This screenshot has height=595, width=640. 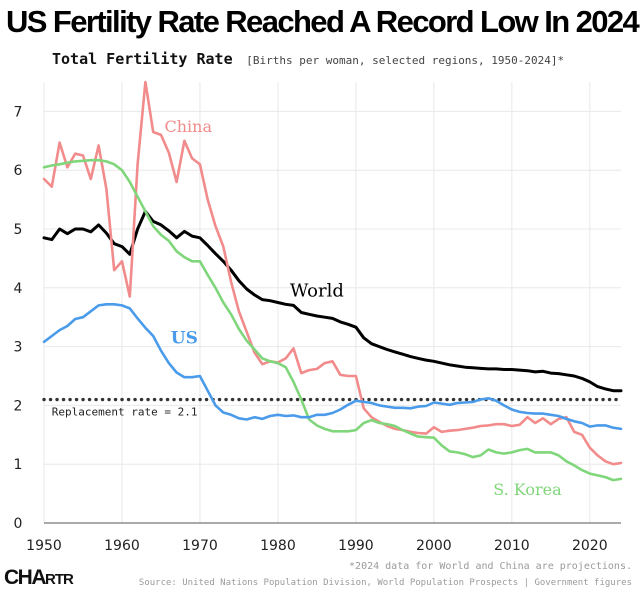 I want to click on y-tick-label: 6, so click(x=18, y=171).